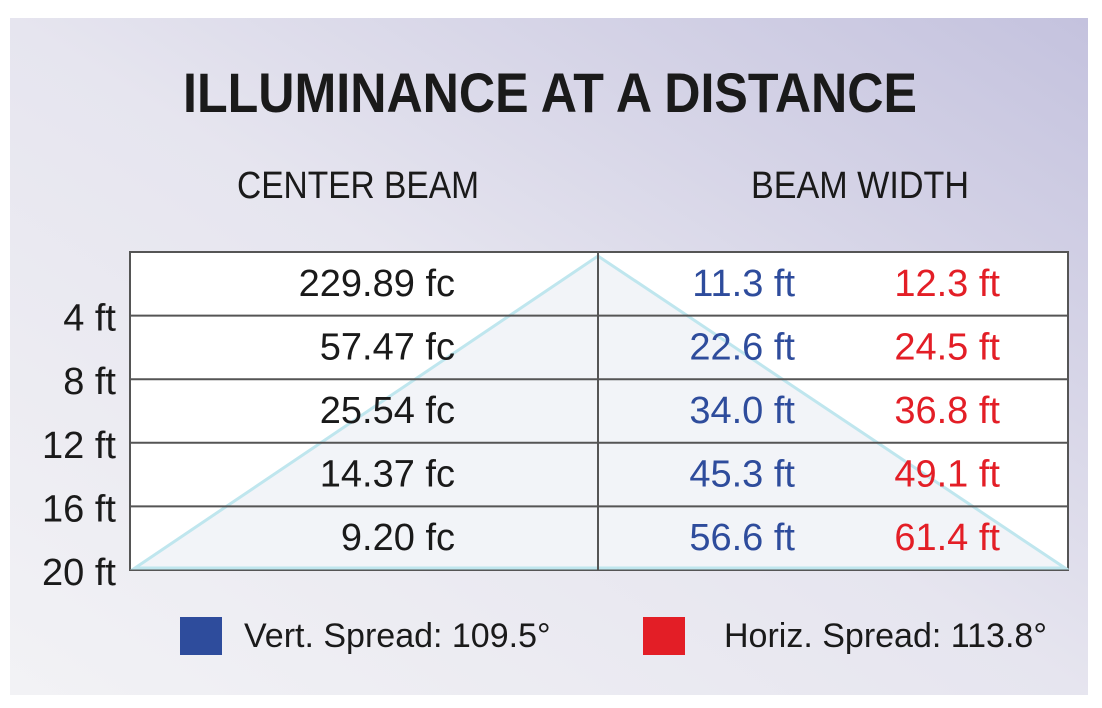 This screenshot has height=708, width=1102. Describe the element at coordinates (377, 284) in the screenshot. I see `center-beam-value: 229.89 fc` at that location.